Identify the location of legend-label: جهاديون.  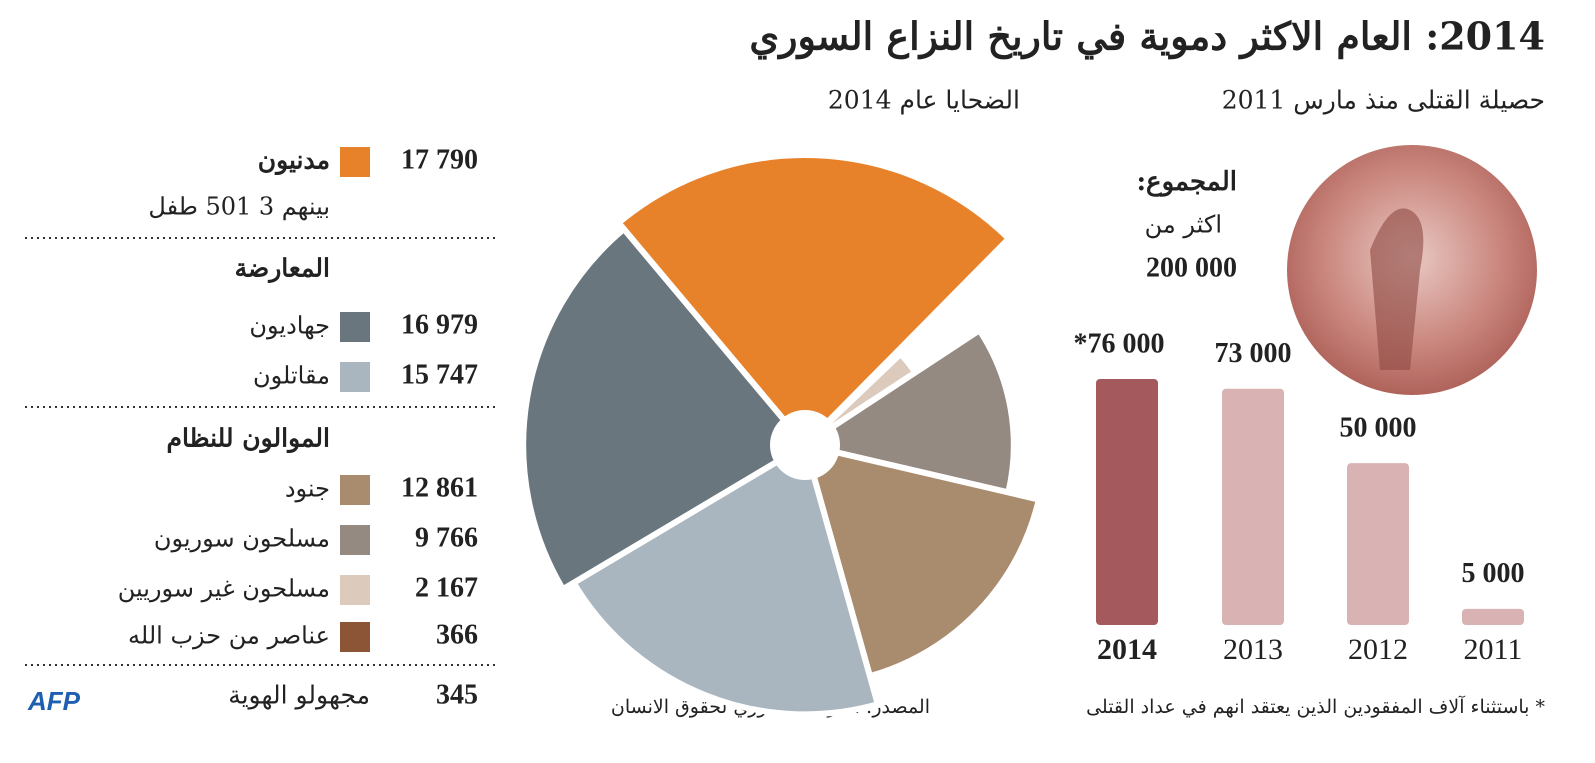
(289, 326).